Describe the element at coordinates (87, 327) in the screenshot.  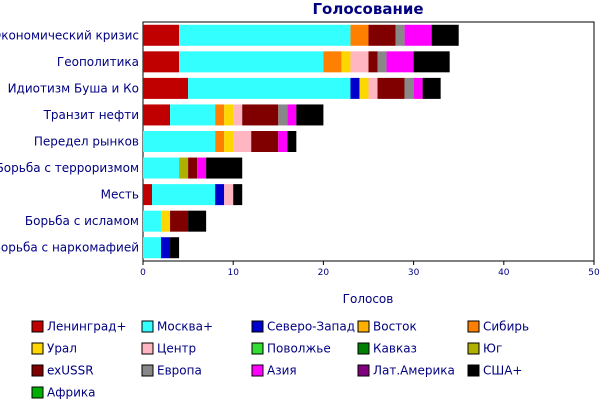
I see `legend-label: Ленинград+` at that location.